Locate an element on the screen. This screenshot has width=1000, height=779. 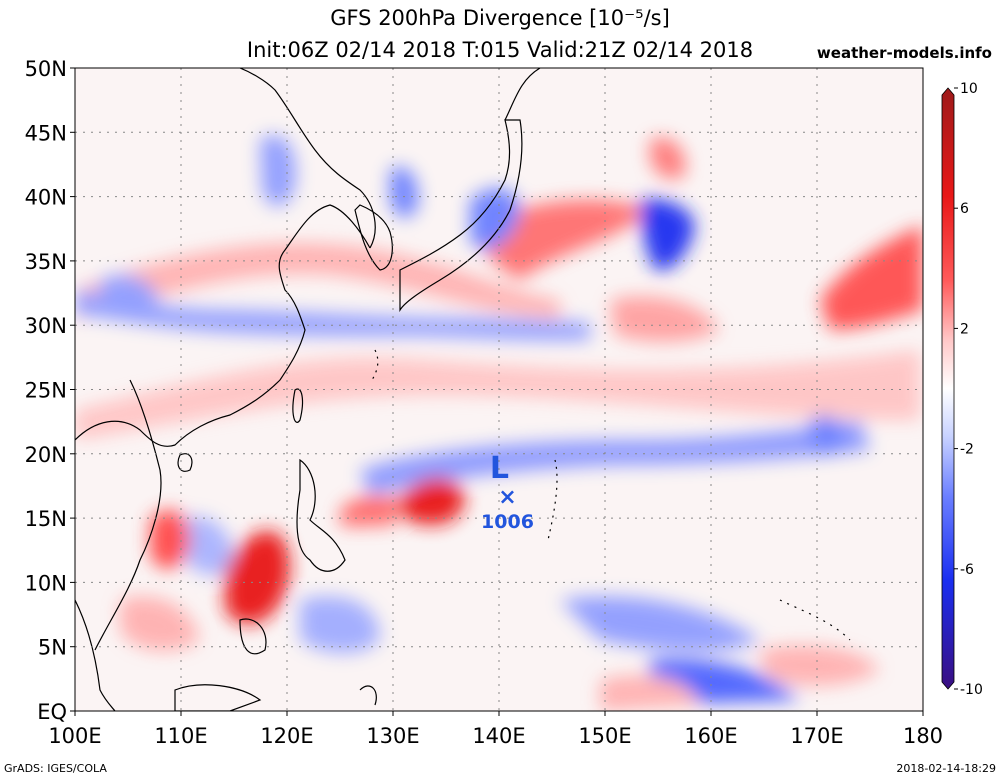
colorbar: 10 6 2 -2 -6 -10 is located at coordinates (962, 389).